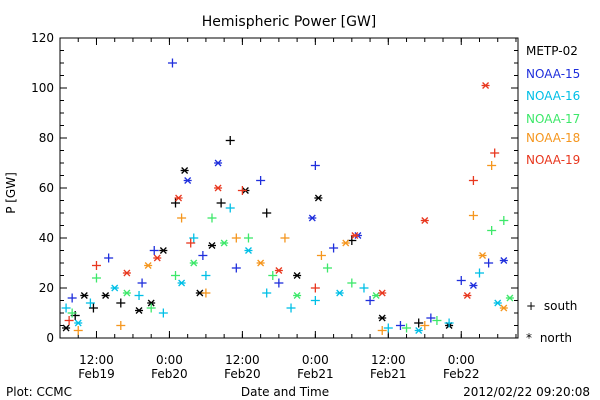 This screenshot has width=600, height=400. What do you see at coordinates (461, 360) in the screenshot?
I see `x-tick-time-label: 0:00` at bounding box center [461, 360].